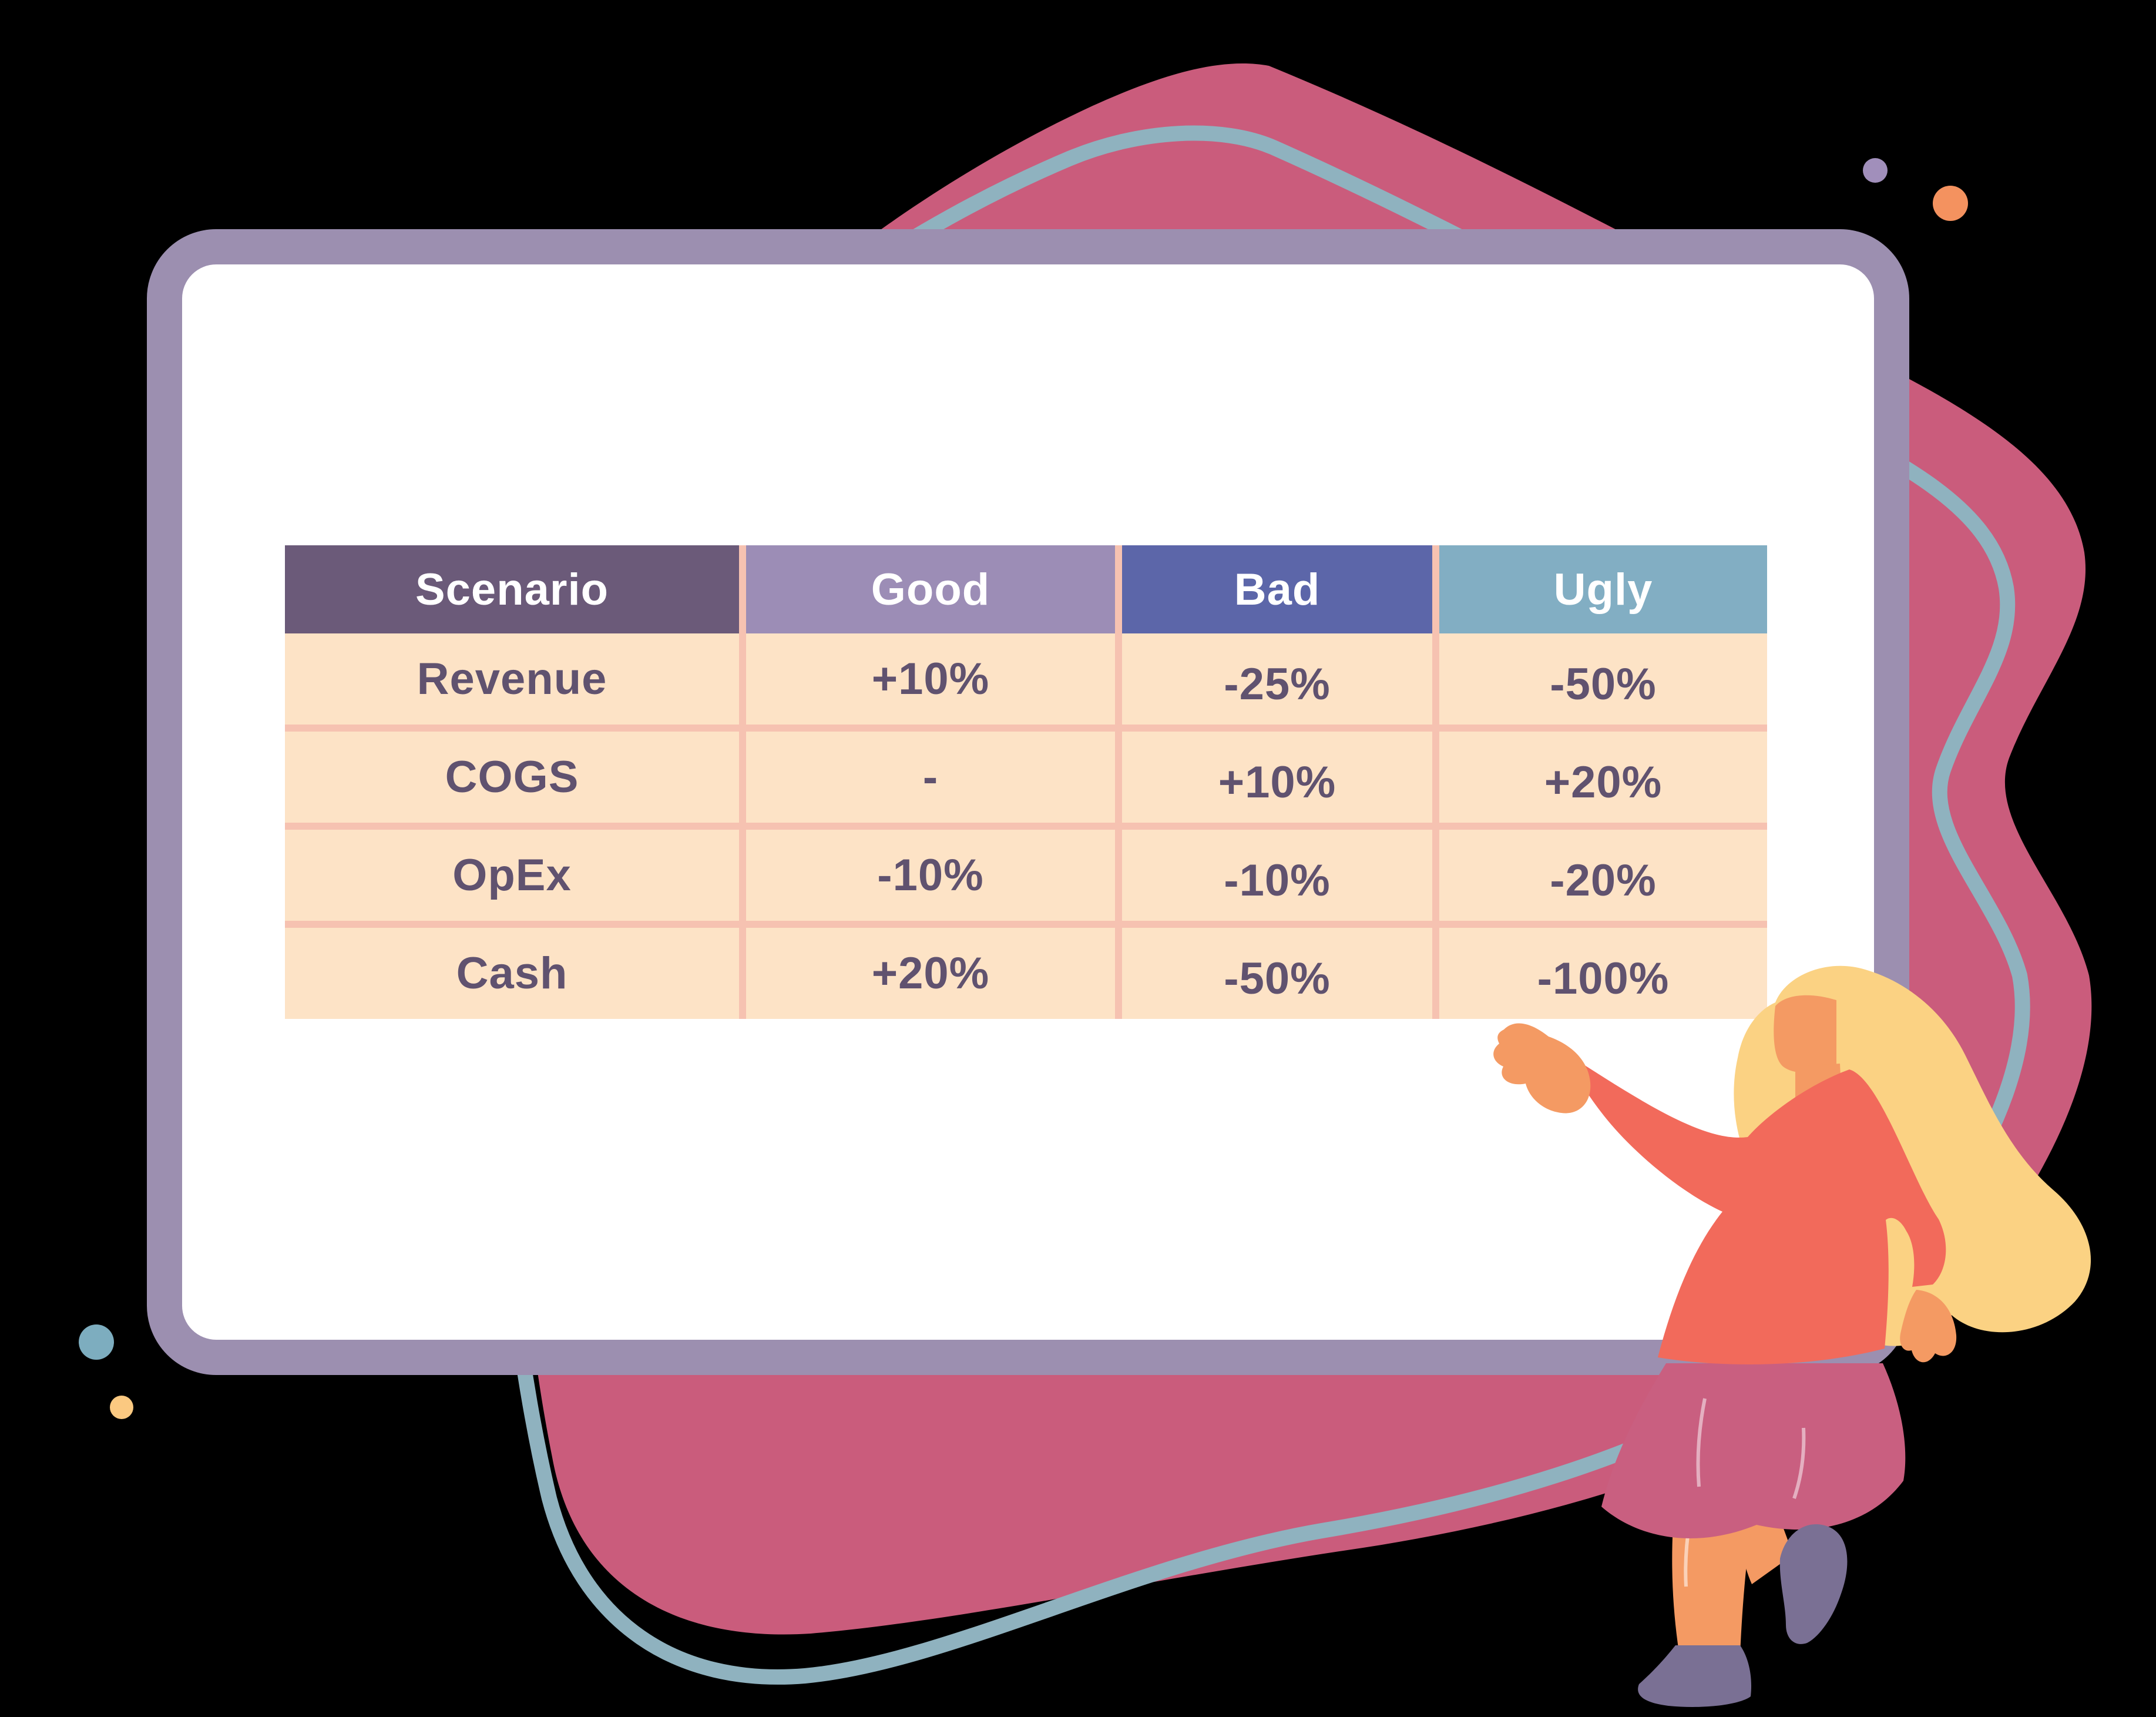 The height and width of the screenshot is (1717, 2156). I want to click on row-label-opex: OpEx, so click(512, 872).